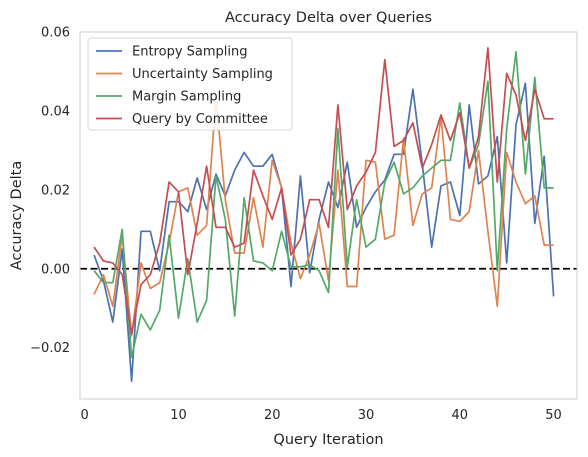 This screenshot has height=457, width=588. I want to click on y-axis-title: Accuracy Delta, so click(17, 216).